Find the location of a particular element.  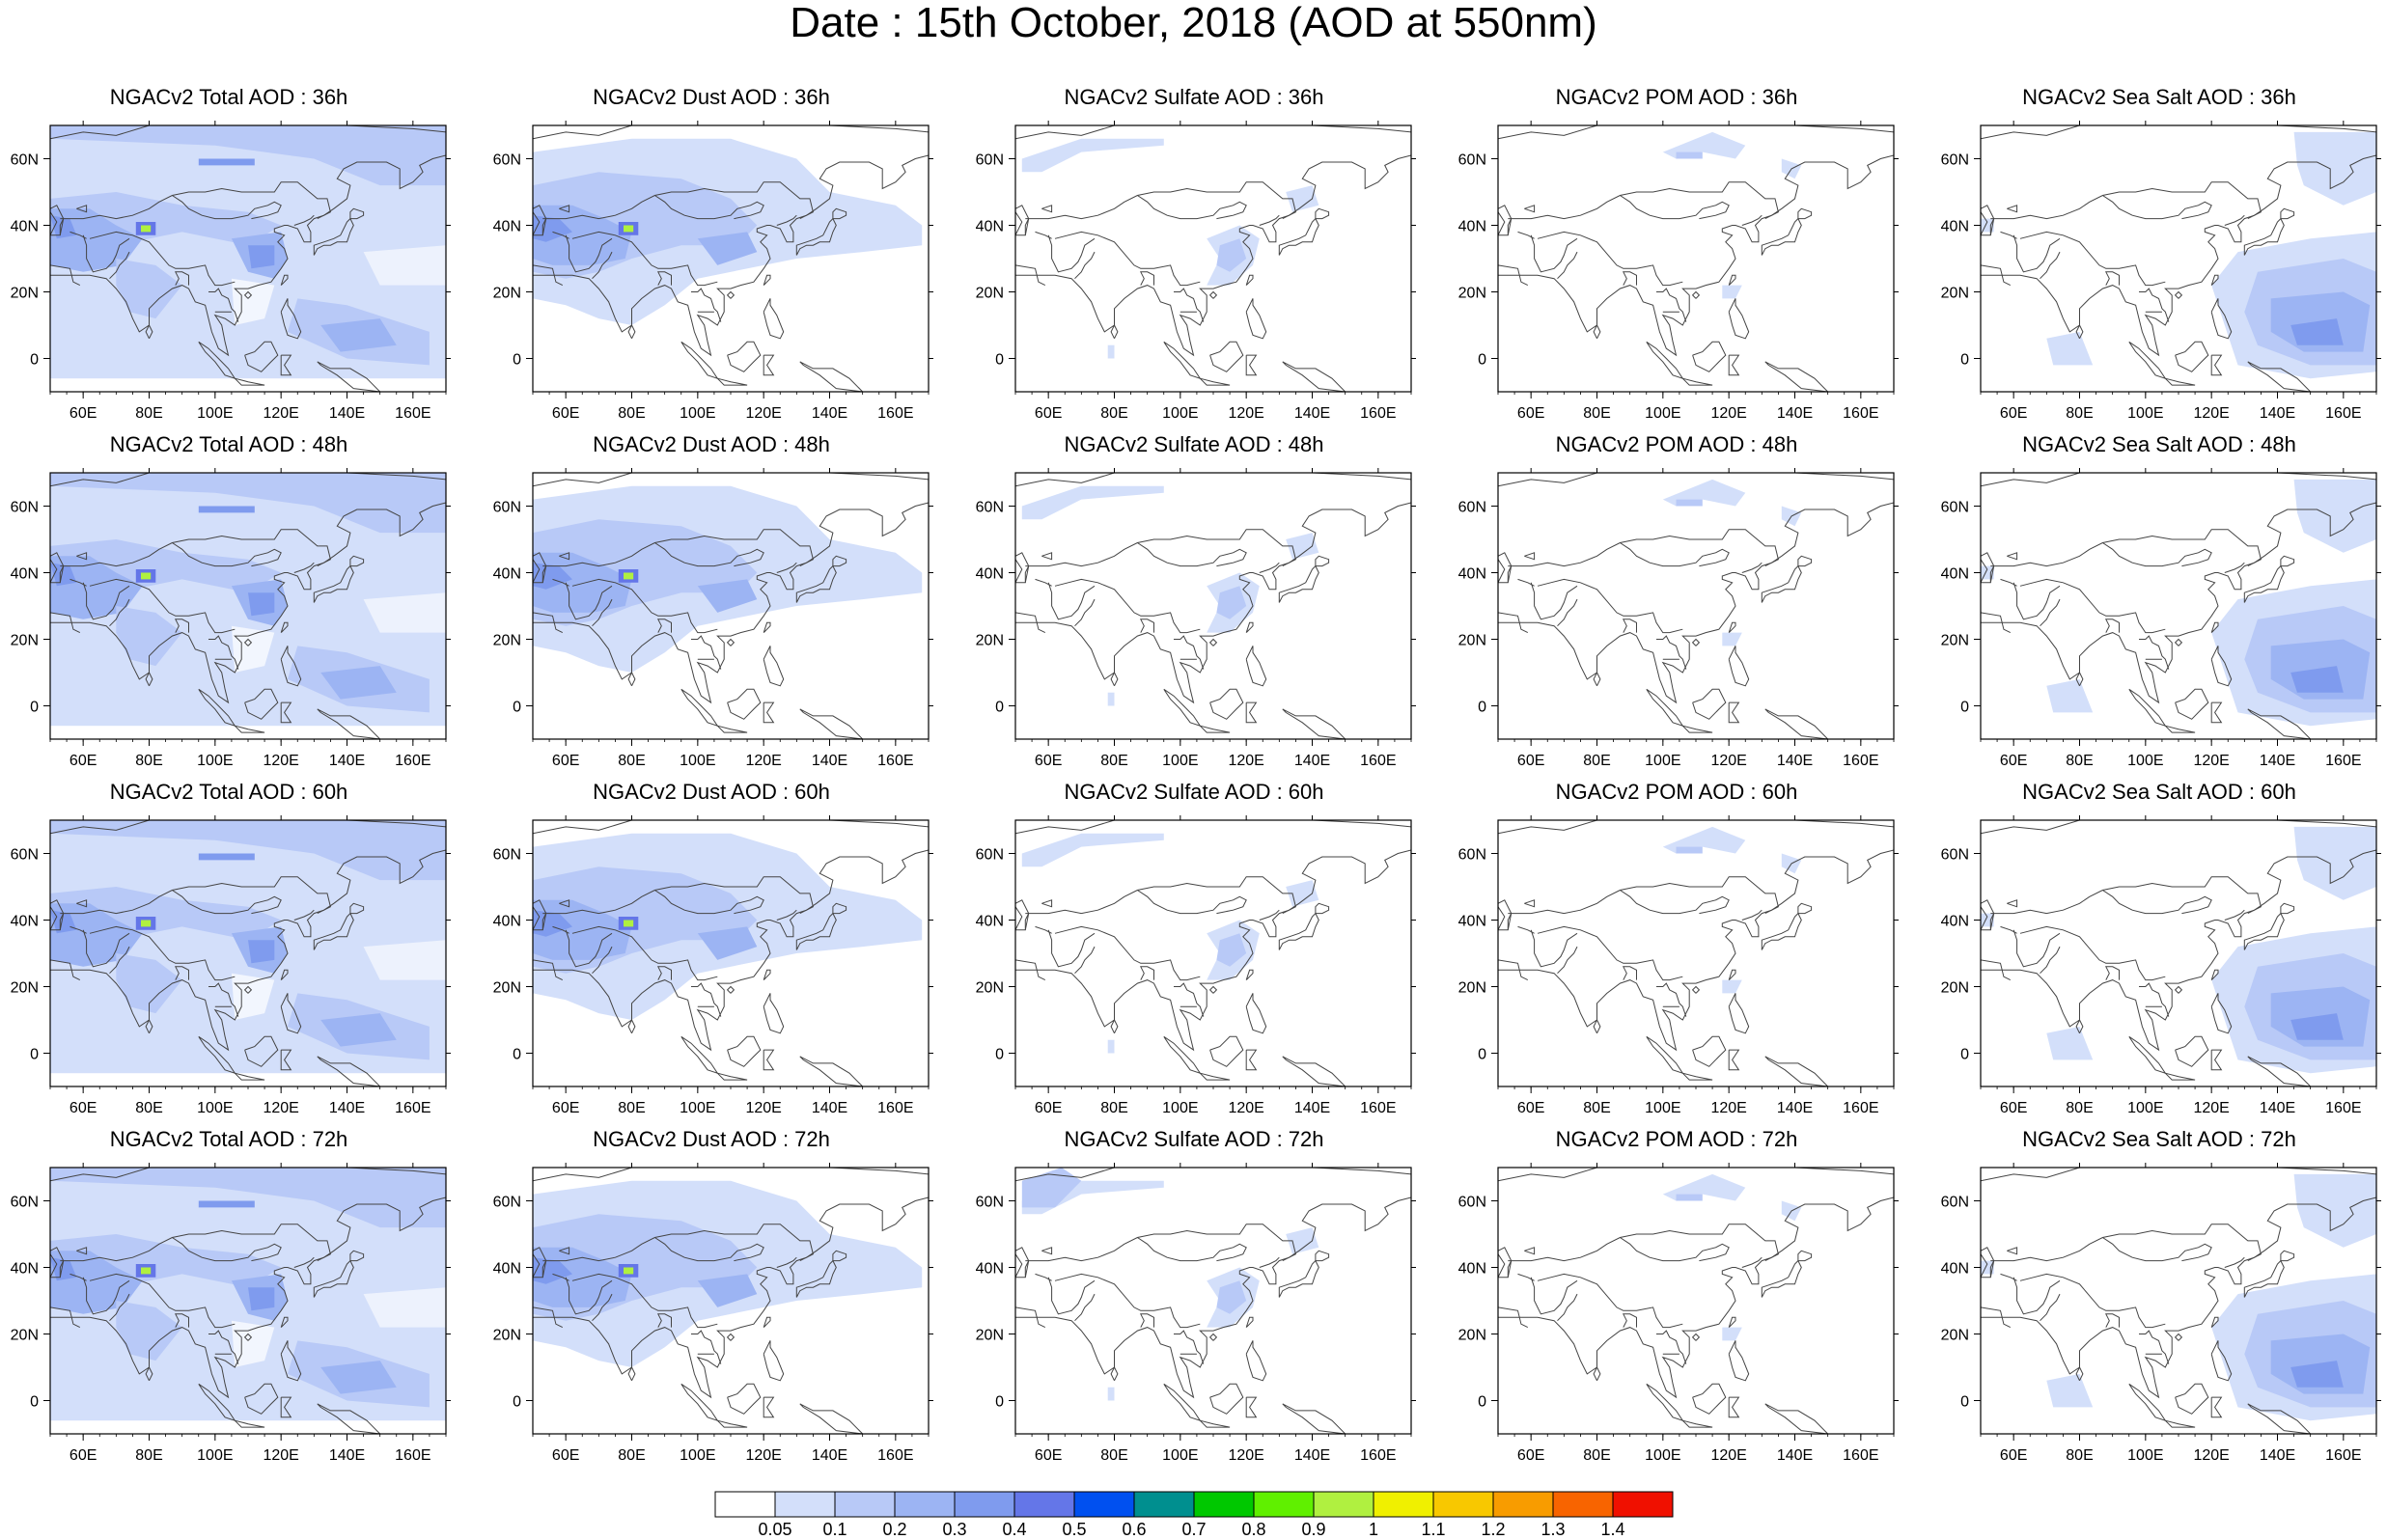

colorbar-label: 0.7 is located at coordinates (1193, 1528).